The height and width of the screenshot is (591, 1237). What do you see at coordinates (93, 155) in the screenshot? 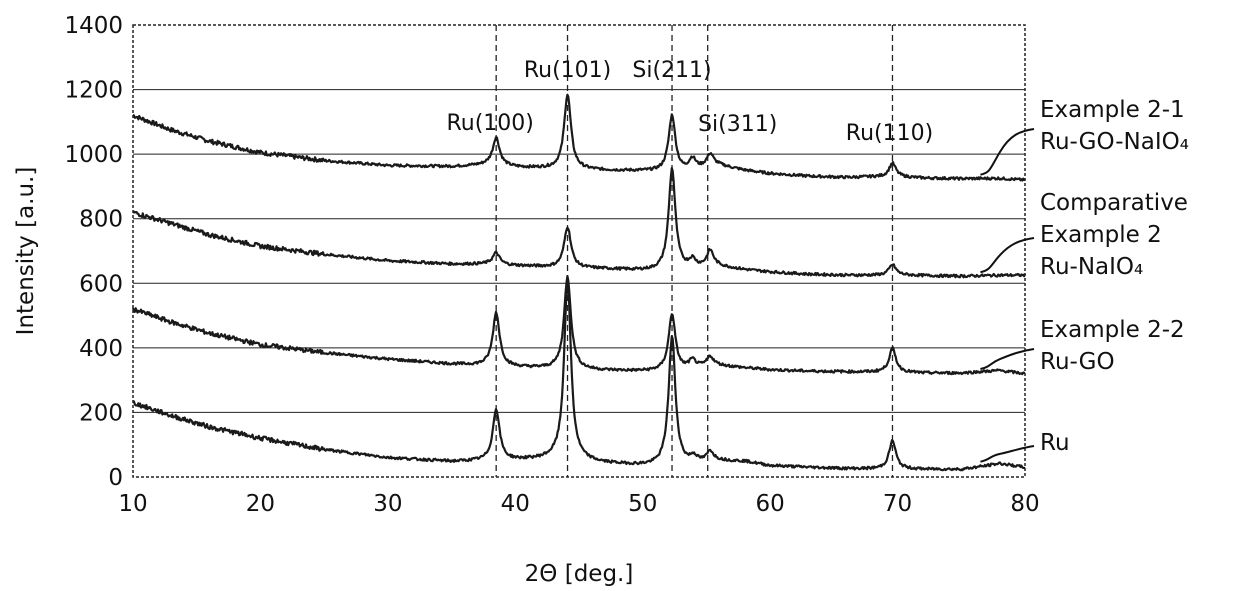
I see `y-tick-label: 1000` at bounding box center [93, 155].